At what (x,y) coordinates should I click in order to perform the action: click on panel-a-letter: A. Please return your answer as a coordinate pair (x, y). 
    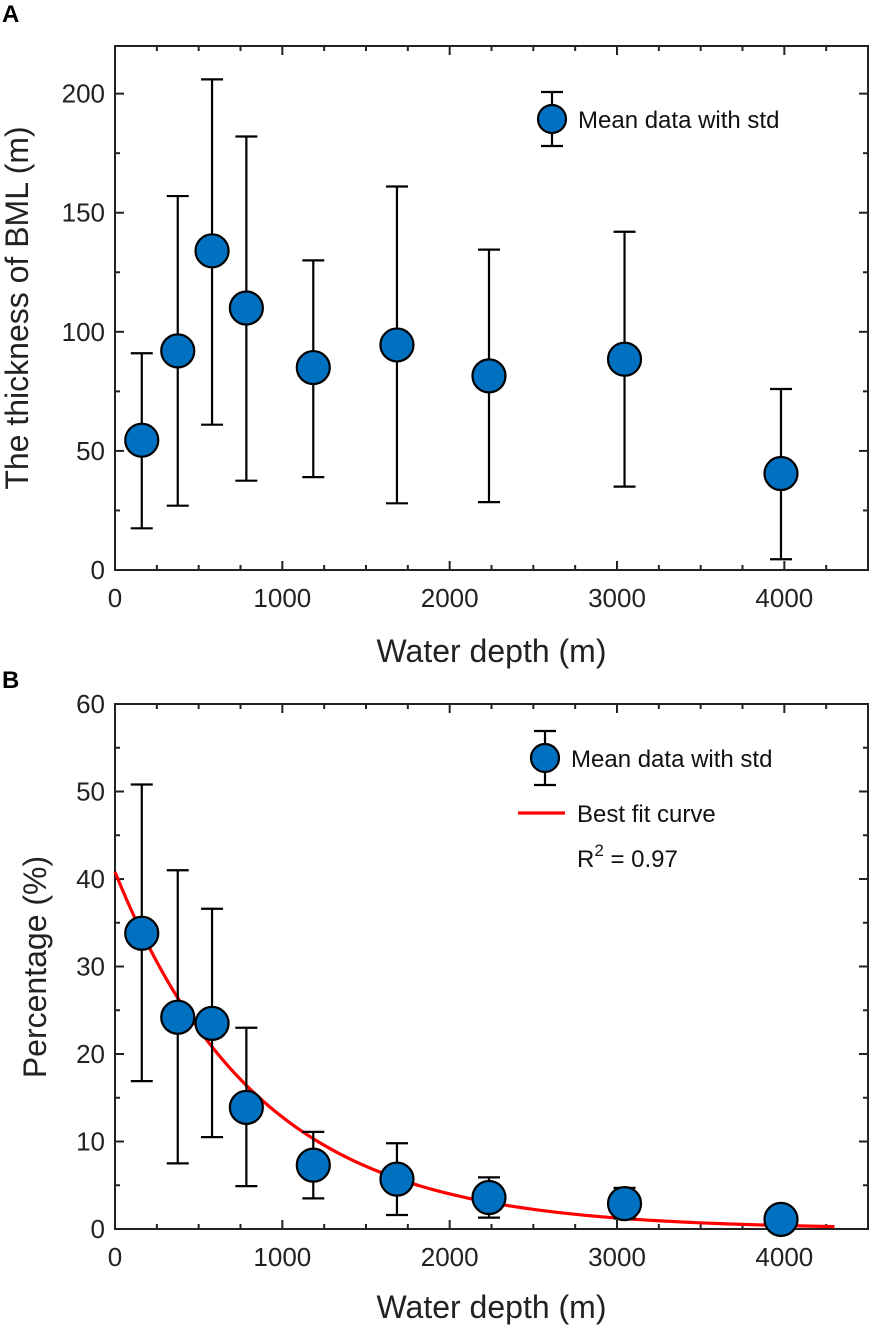
    Looking at the image, I should click on (10, 14).